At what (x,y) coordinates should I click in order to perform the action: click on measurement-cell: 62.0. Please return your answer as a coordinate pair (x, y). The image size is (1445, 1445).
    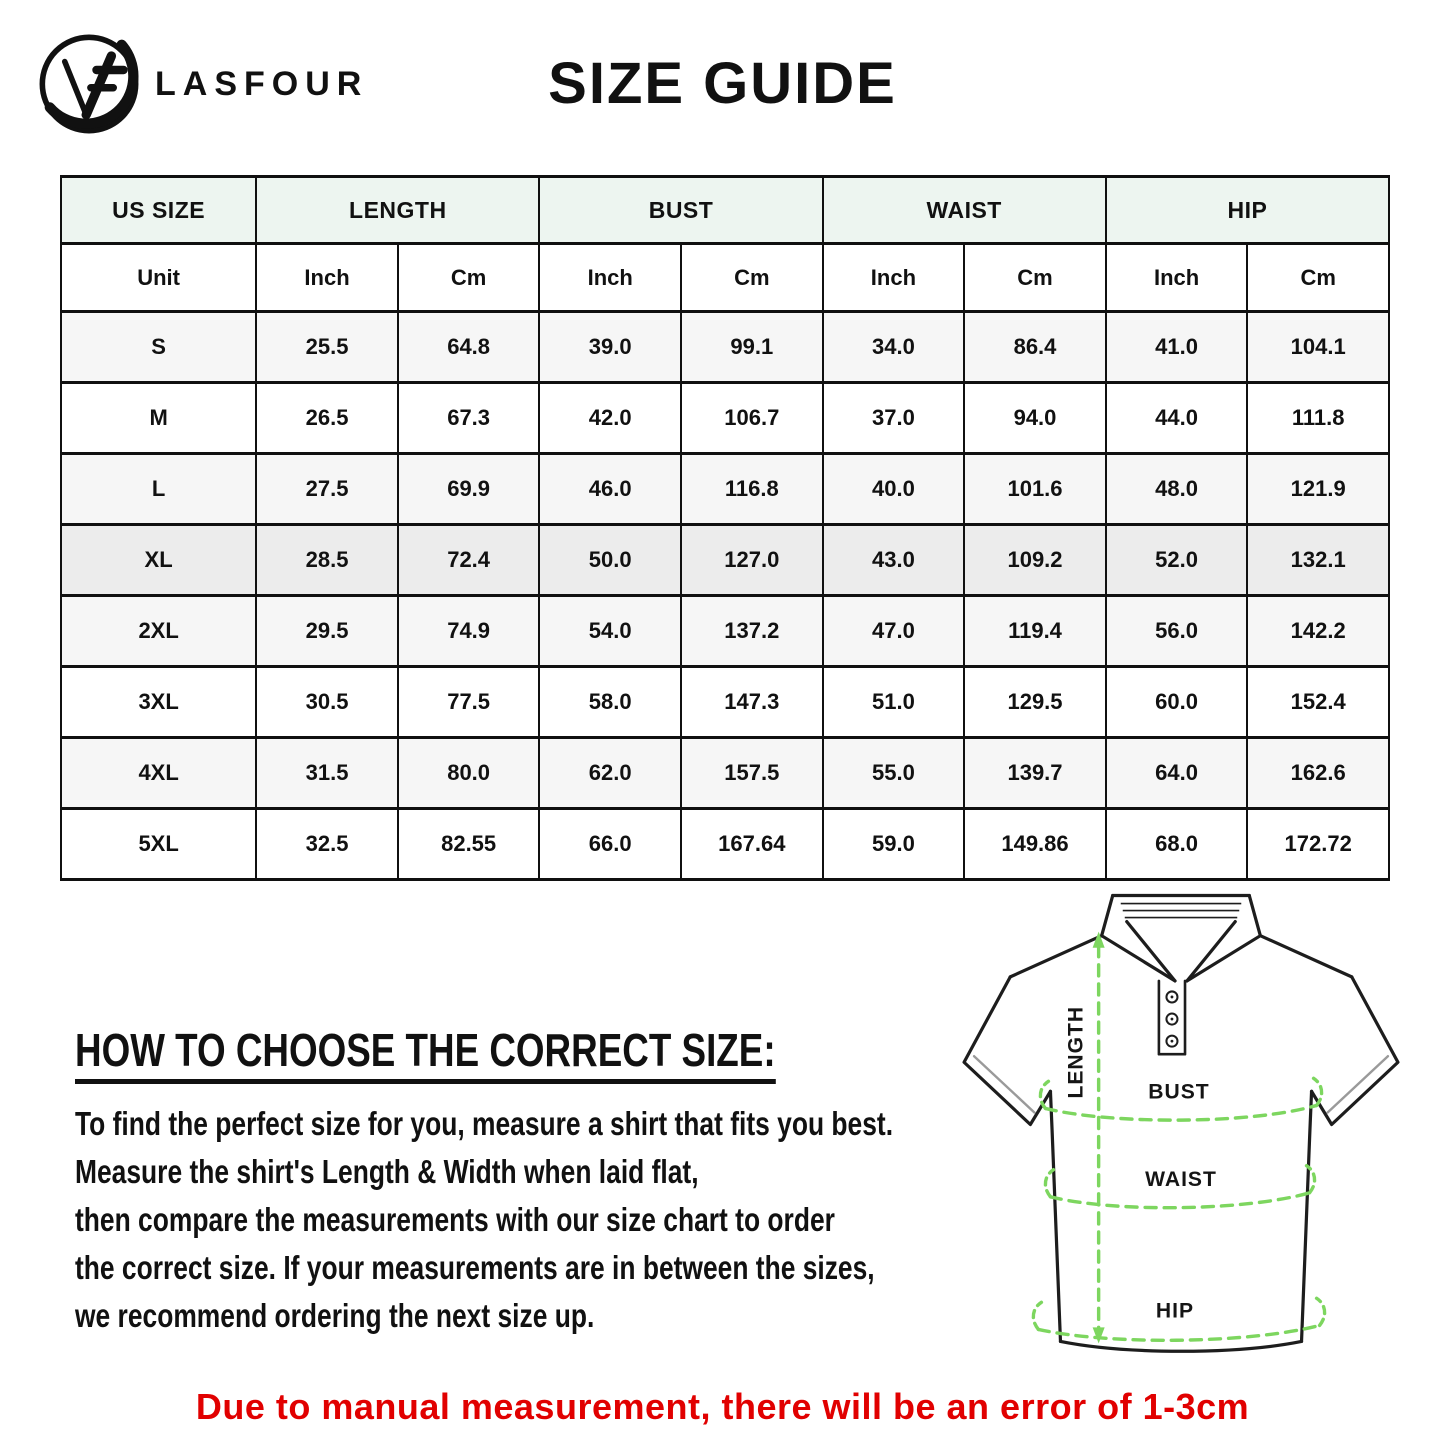
    Looking at the image, I should click on (610, 773).